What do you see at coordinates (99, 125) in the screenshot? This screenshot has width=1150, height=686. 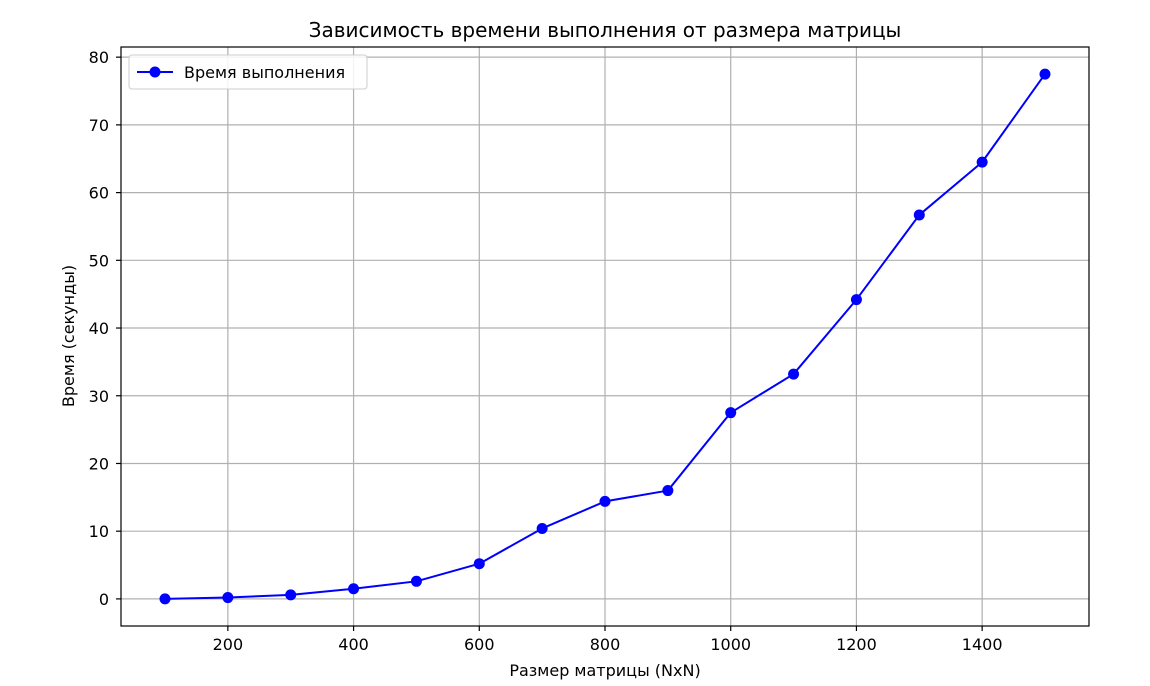 I see `y-tick-label: 70` at bounding box center [99, 125].